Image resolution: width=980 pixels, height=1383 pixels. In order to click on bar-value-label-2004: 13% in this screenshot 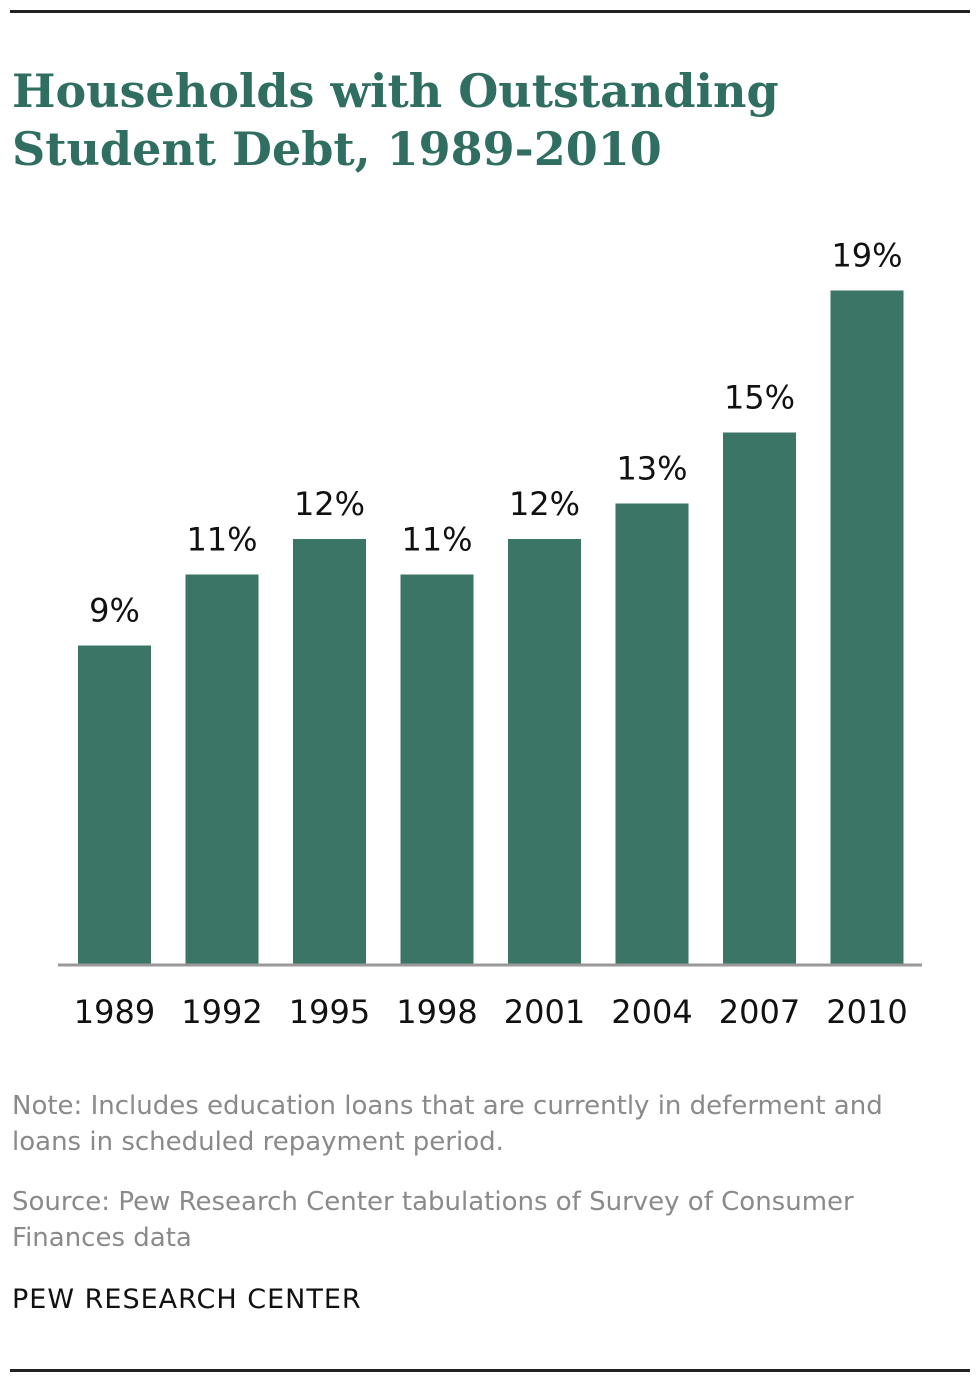, I will do `click(651, 469)`.